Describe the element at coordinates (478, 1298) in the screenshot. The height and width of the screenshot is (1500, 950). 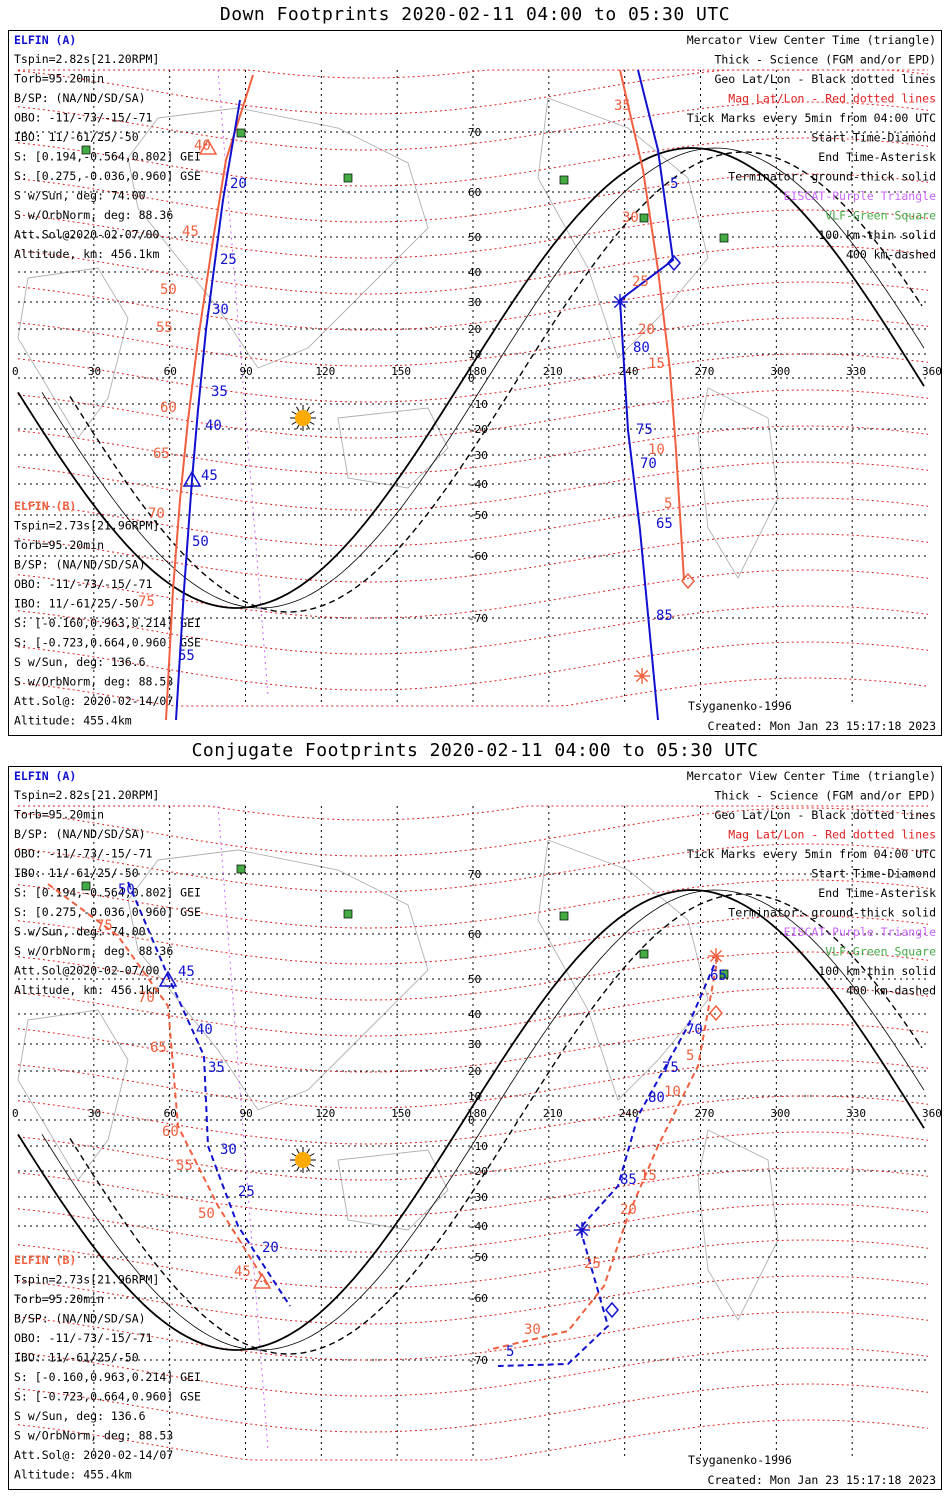
I see `lat-tick-label: -60` at that location.